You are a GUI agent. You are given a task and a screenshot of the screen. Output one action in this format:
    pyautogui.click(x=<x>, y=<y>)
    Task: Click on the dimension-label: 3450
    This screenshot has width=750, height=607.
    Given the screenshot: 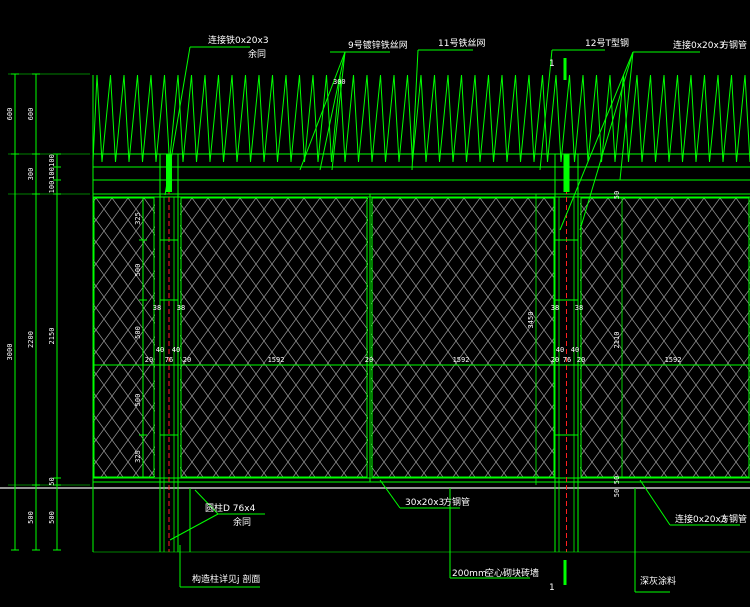 What is the action you would take?
    pyautogui.click(x=531, y=320)
    